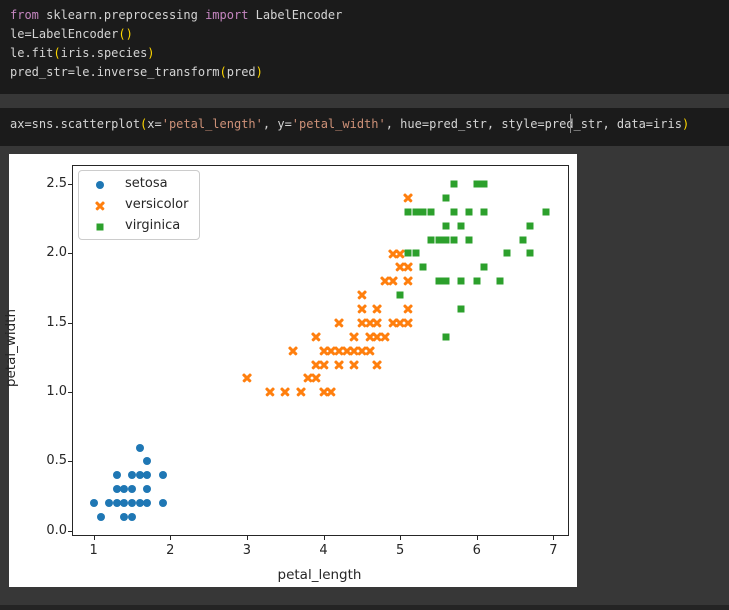  Describe the element at coordinates (56, 461) in the screenshot. I see `y-tick-label: 0.5` at that location.